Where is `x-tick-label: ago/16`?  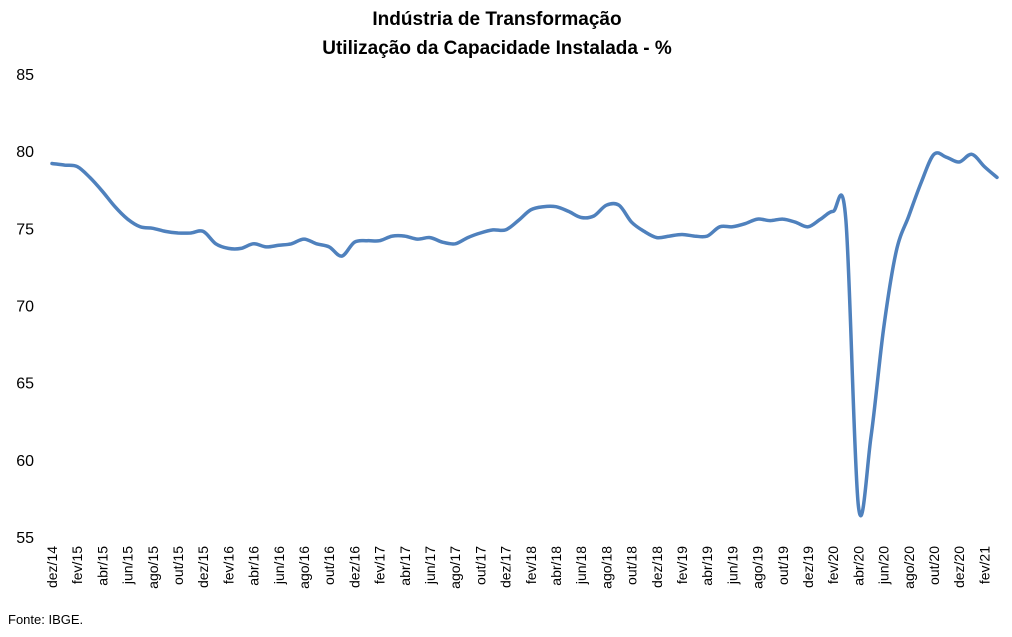
x-tick-label: ago/16 is located at coordinates (304, 567).